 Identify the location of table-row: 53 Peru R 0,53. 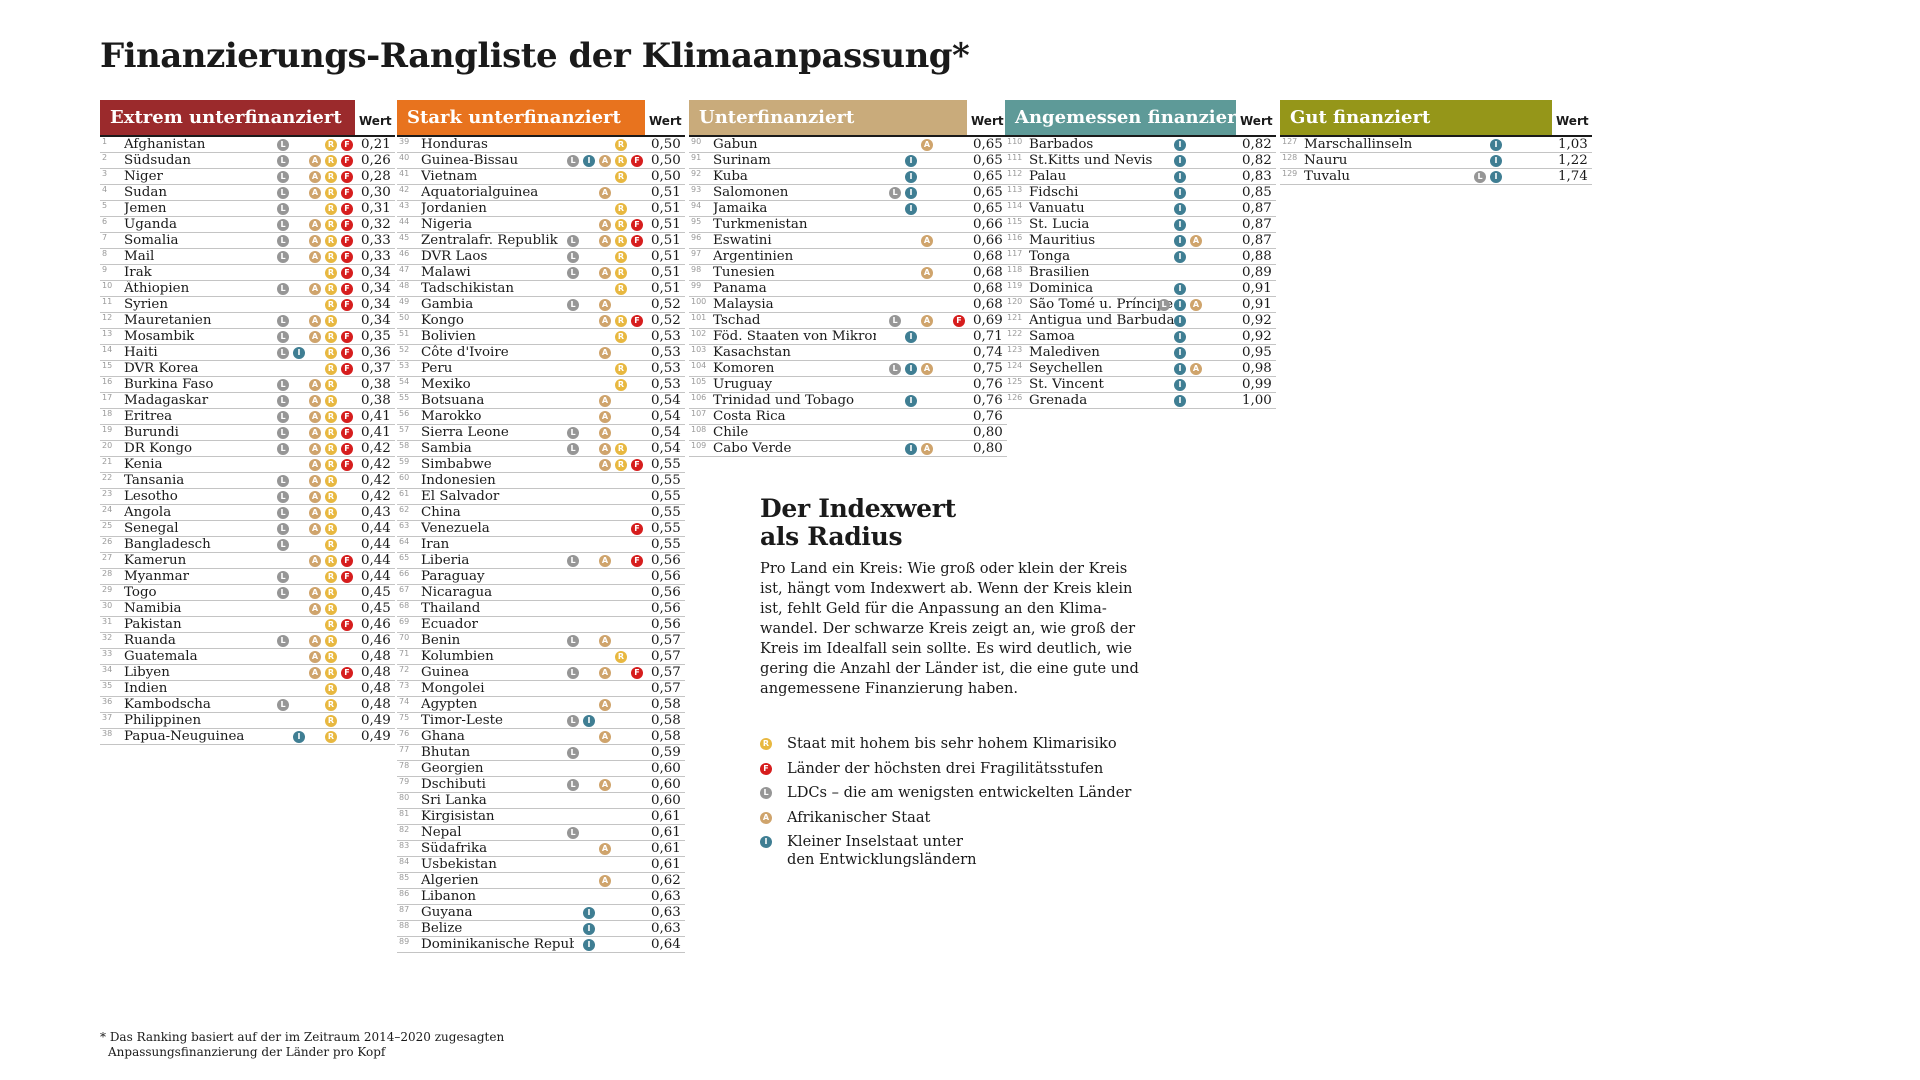
(541, 369).